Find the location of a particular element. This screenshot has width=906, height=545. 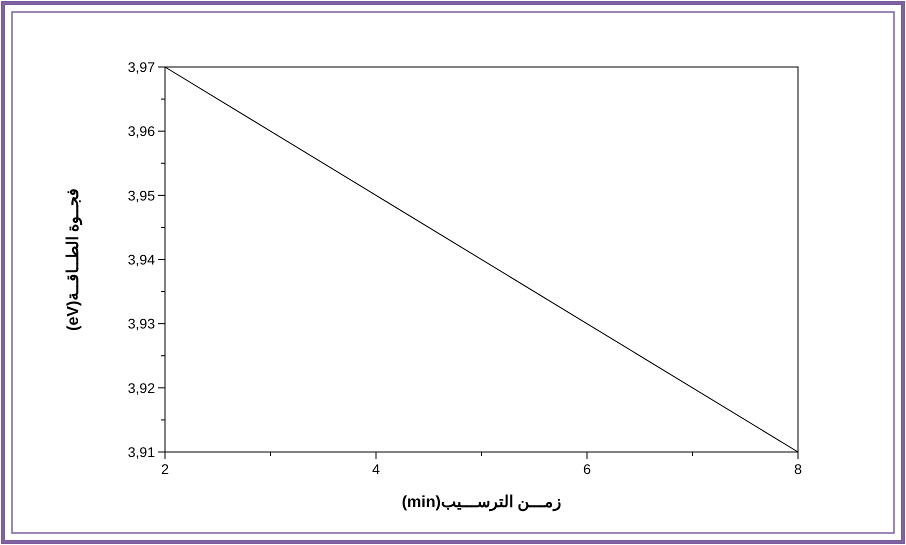

y-tick-label: 3,94 is located at coordinates (142, 260).